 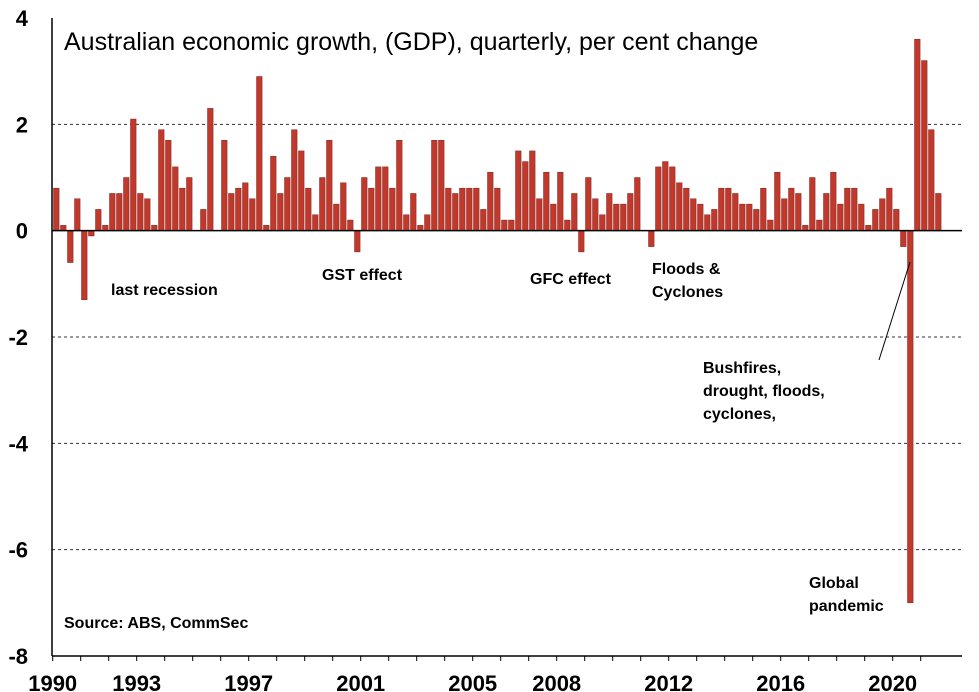 What do you see at coordinates (764, 391) in the screenshot?
I see `annotation-bushfires-line2: drought, floods,` at bounding box center [764, 391].